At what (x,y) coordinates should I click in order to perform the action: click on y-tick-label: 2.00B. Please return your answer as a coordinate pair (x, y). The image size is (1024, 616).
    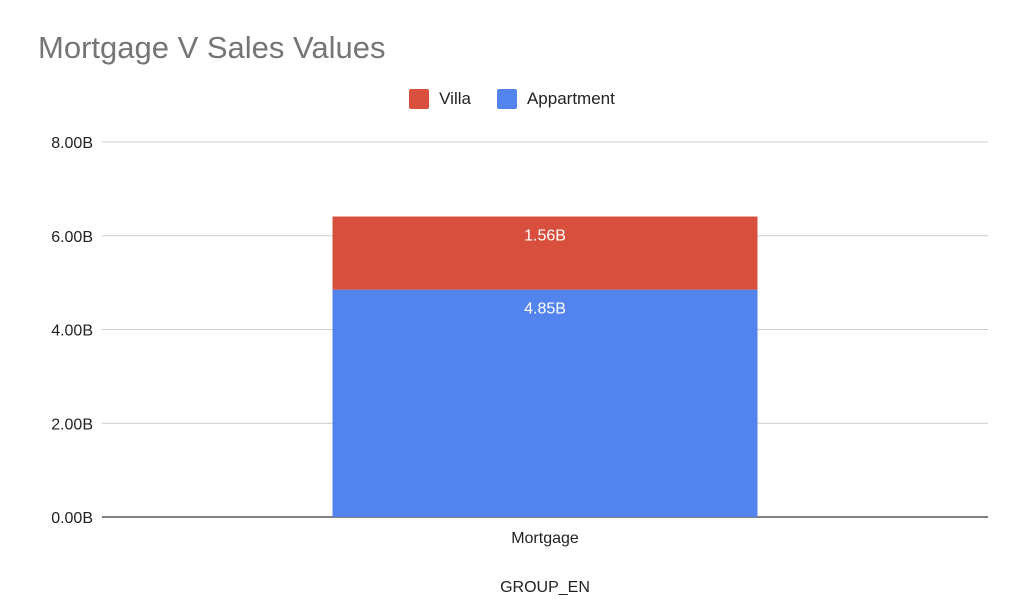
    Looking at the image, I should click on (72, 424).